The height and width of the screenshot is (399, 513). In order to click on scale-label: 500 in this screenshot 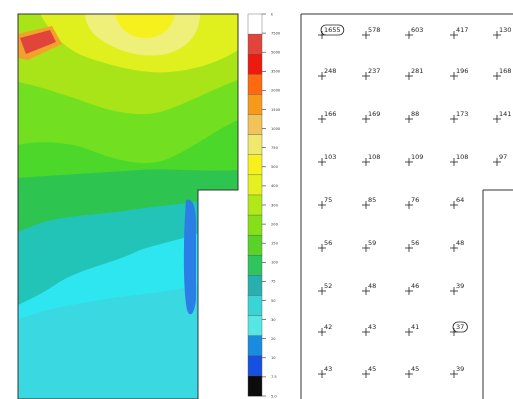, I will do `click(275, 167)`.